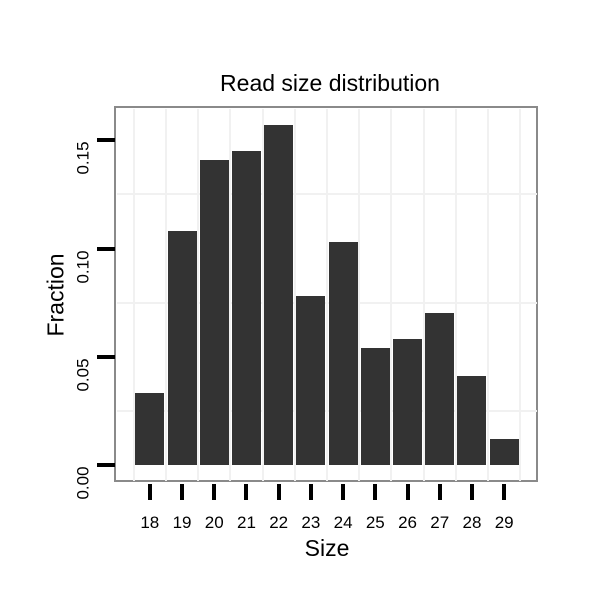 This screenshot has width=600, height=600. Describe the element at coordinates (407, 522) in the screenshot. I see `x-axis-tick-label: 26` at that location.